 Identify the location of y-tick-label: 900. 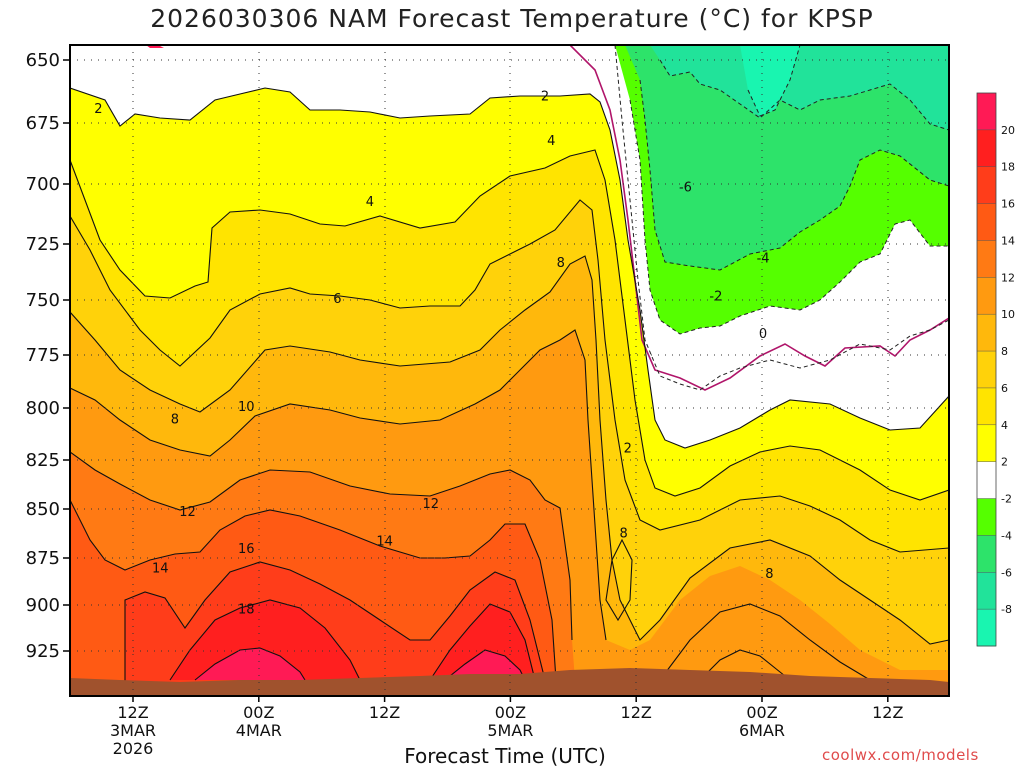
(43, 605).